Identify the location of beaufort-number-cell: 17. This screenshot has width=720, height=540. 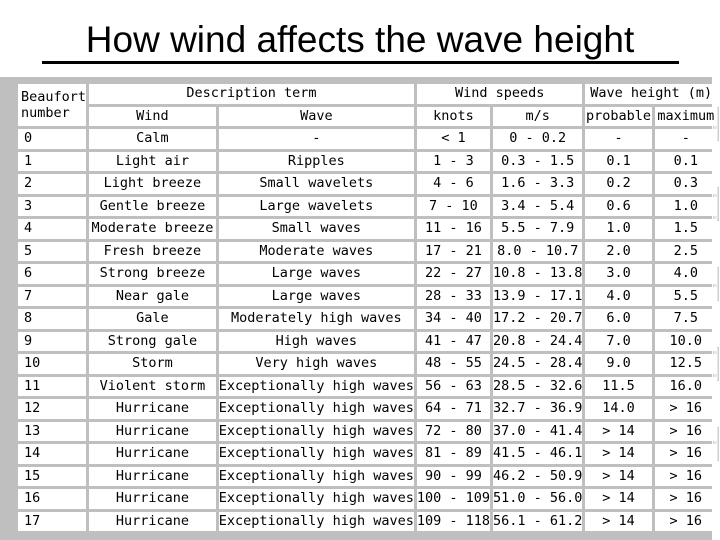
(52, 521).